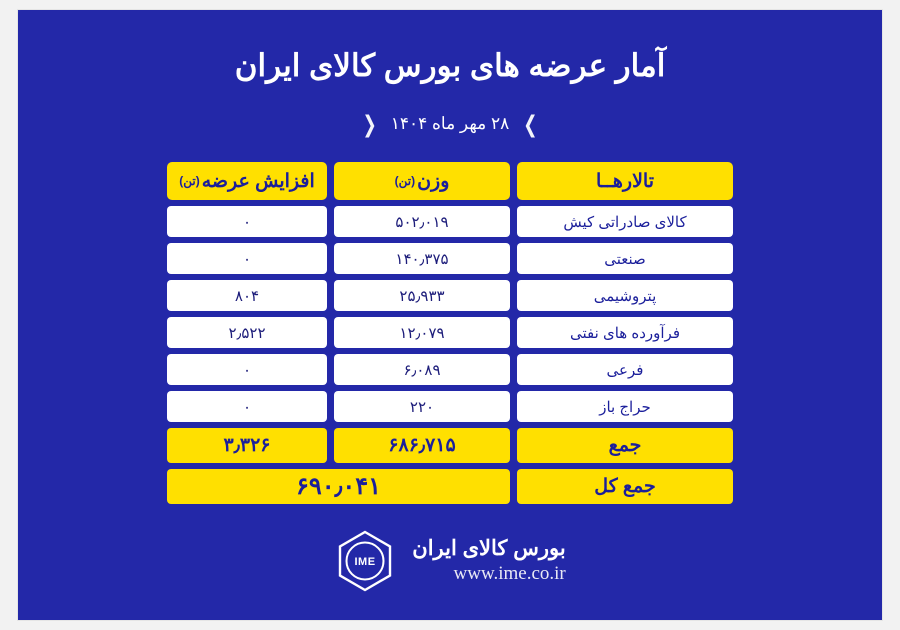 The height and width of the screenshot is (630, 900). Describe the element at coordinates (625, 221) in the screenshot. I see `cell-hall: کالای صادراتی کیش` at that location.